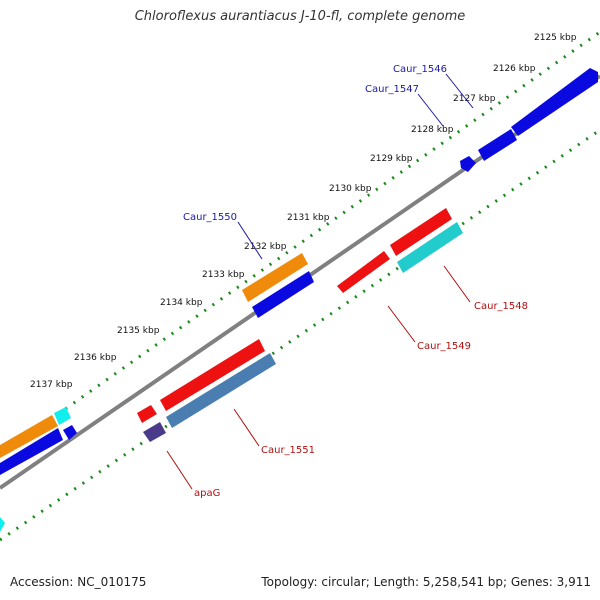  I want to click on gene-arrow-cyan-left, so click(62, 416).